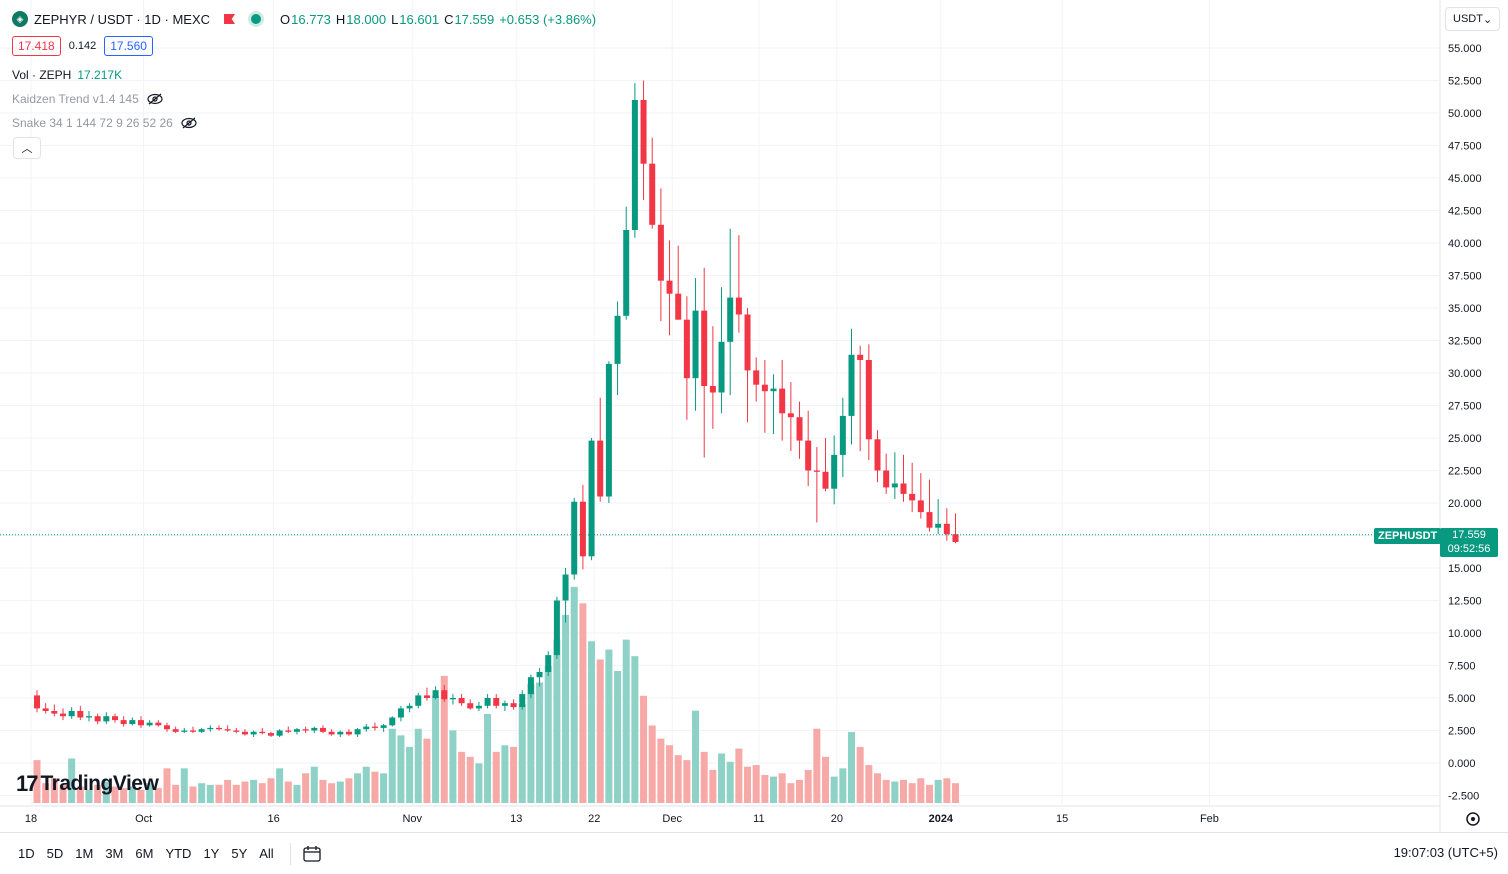 The image size is (1508, 874). I want to click on tradingview-logo: 17 TradingView, so click(87, 784).